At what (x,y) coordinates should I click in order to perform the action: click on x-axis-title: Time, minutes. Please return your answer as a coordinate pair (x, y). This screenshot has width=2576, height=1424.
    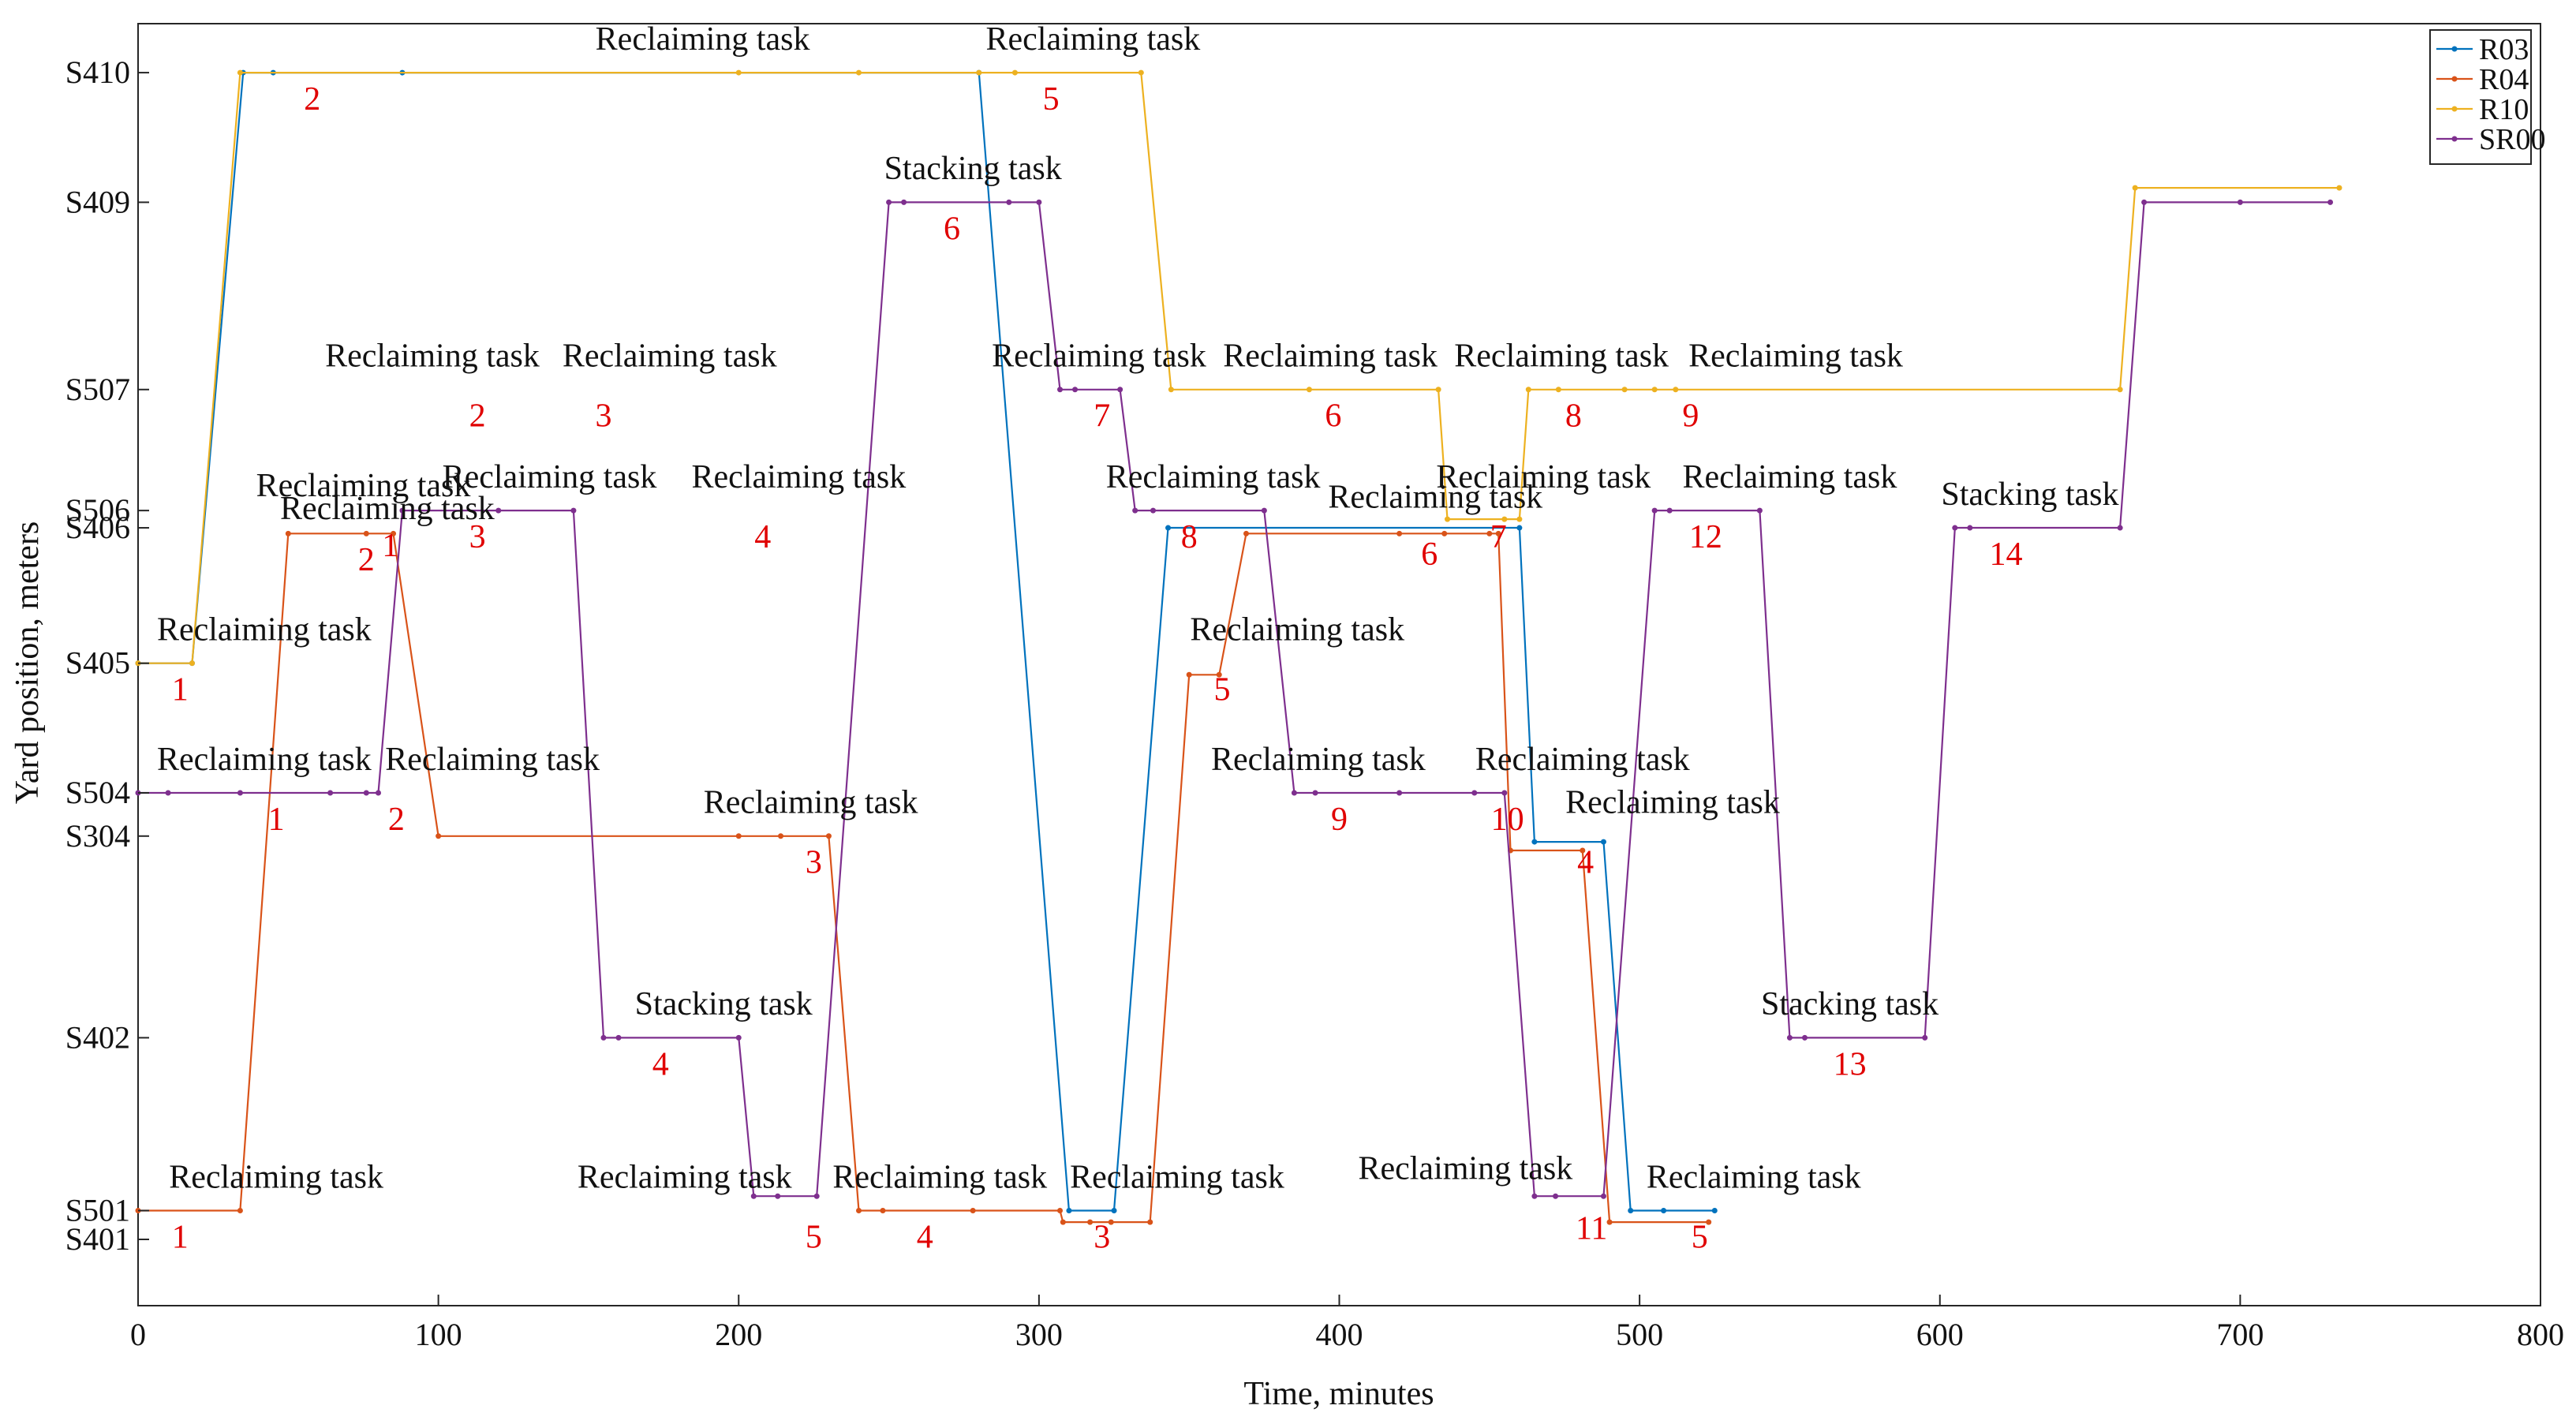
    Looking at the image, I should click on (1338, 1394).